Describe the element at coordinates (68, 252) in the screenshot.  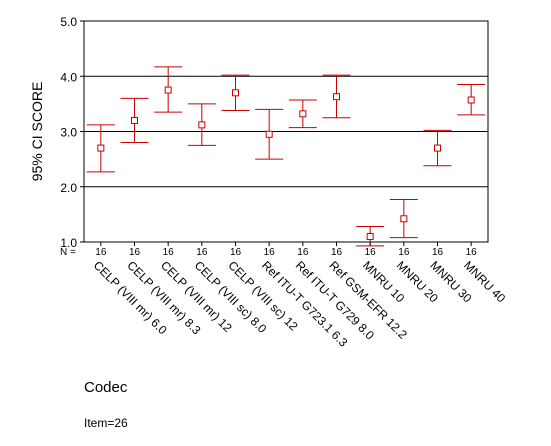
I see `n-label: N =` at that location.